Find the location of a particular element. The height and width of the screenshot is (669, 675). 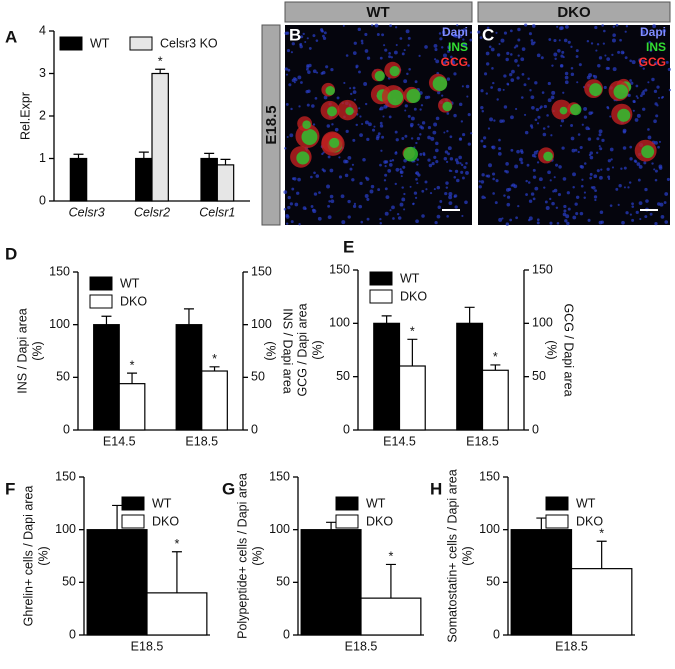

x-tick-label: E18.5 is located at coordinates (571, 646).